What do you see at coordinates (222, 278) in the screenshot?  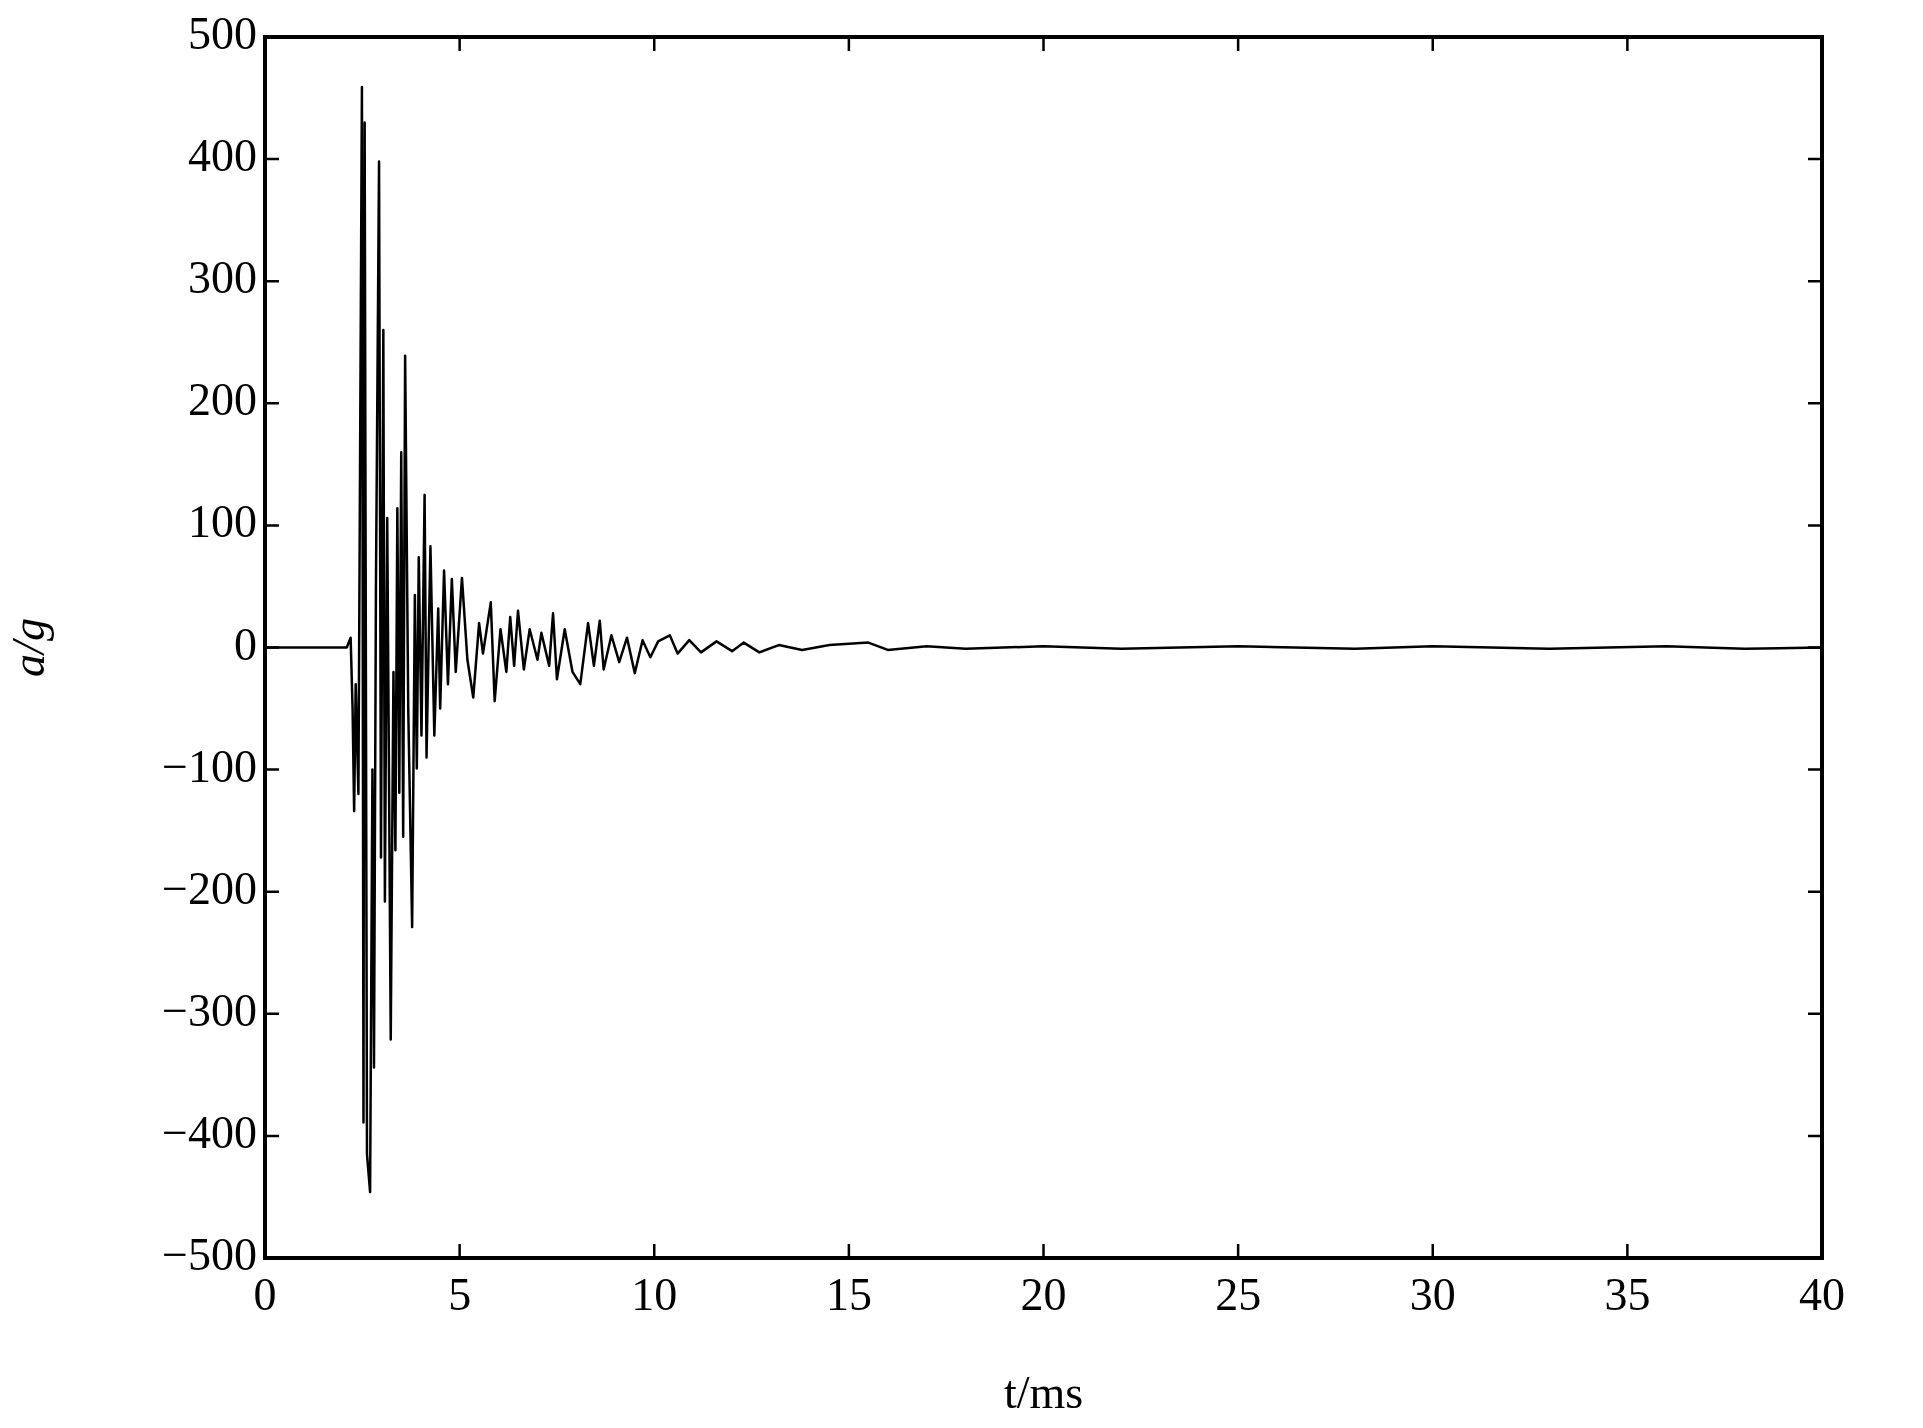 I see `y-tick-label: 300` at bounding box center [222, 278].